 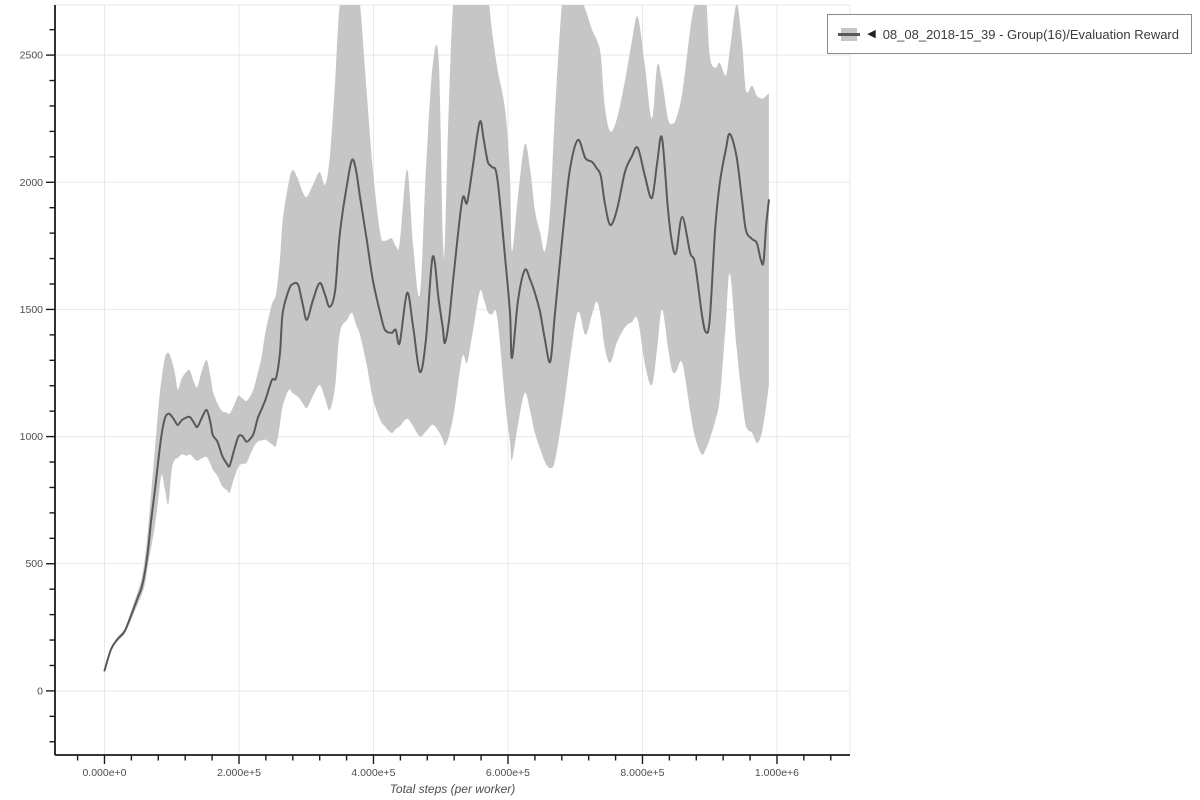 I want to click on x-axis-label: Total steps (per worker), so click(x=453, y=789).